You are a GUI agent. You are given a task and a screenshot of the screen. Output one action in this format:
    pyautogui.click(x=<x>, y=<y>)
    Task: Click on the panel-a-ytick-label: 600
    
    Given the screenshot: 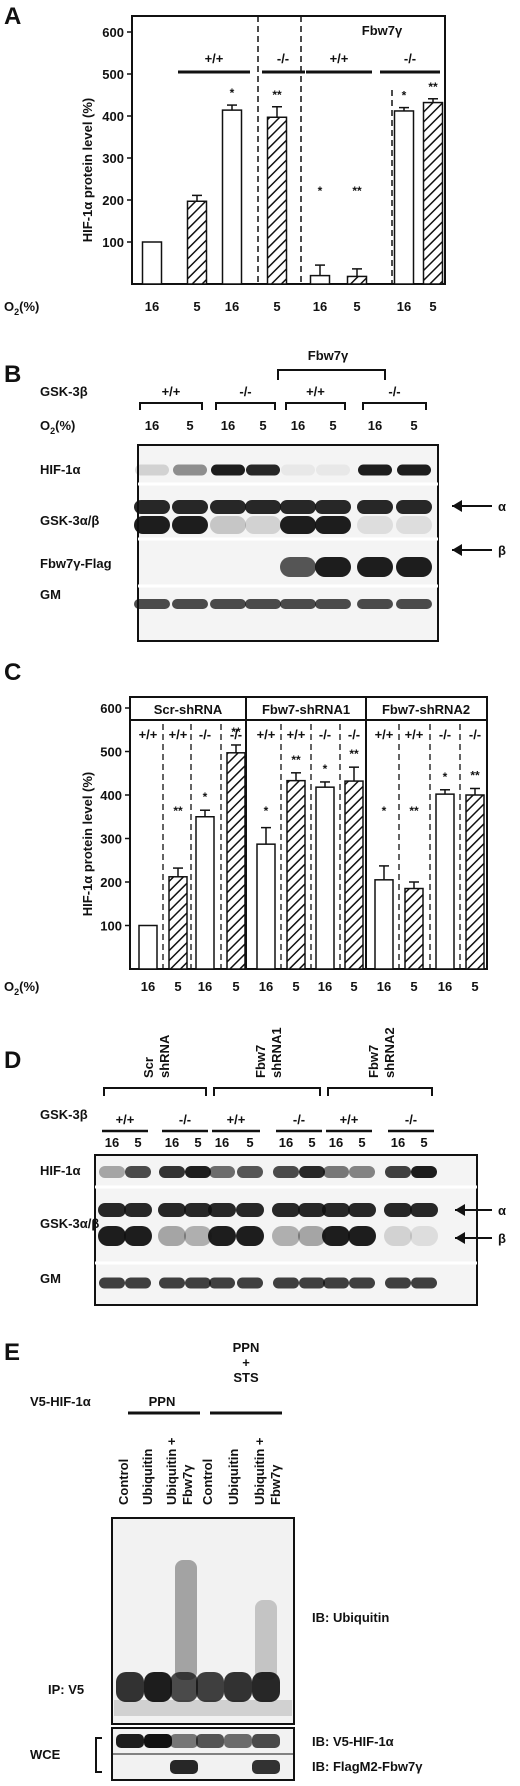 What is the action you would take?
    pyautogui.click(x=113, y=32)
    